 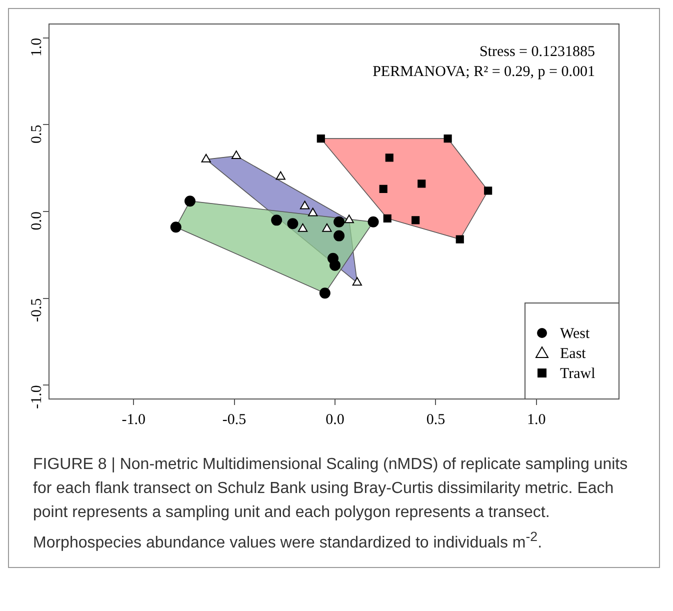 What do you see at coordinates (537, 52) in the screenshot?
I see `annotation: Stress = 0.1231885` at bounding box center [537, 52].